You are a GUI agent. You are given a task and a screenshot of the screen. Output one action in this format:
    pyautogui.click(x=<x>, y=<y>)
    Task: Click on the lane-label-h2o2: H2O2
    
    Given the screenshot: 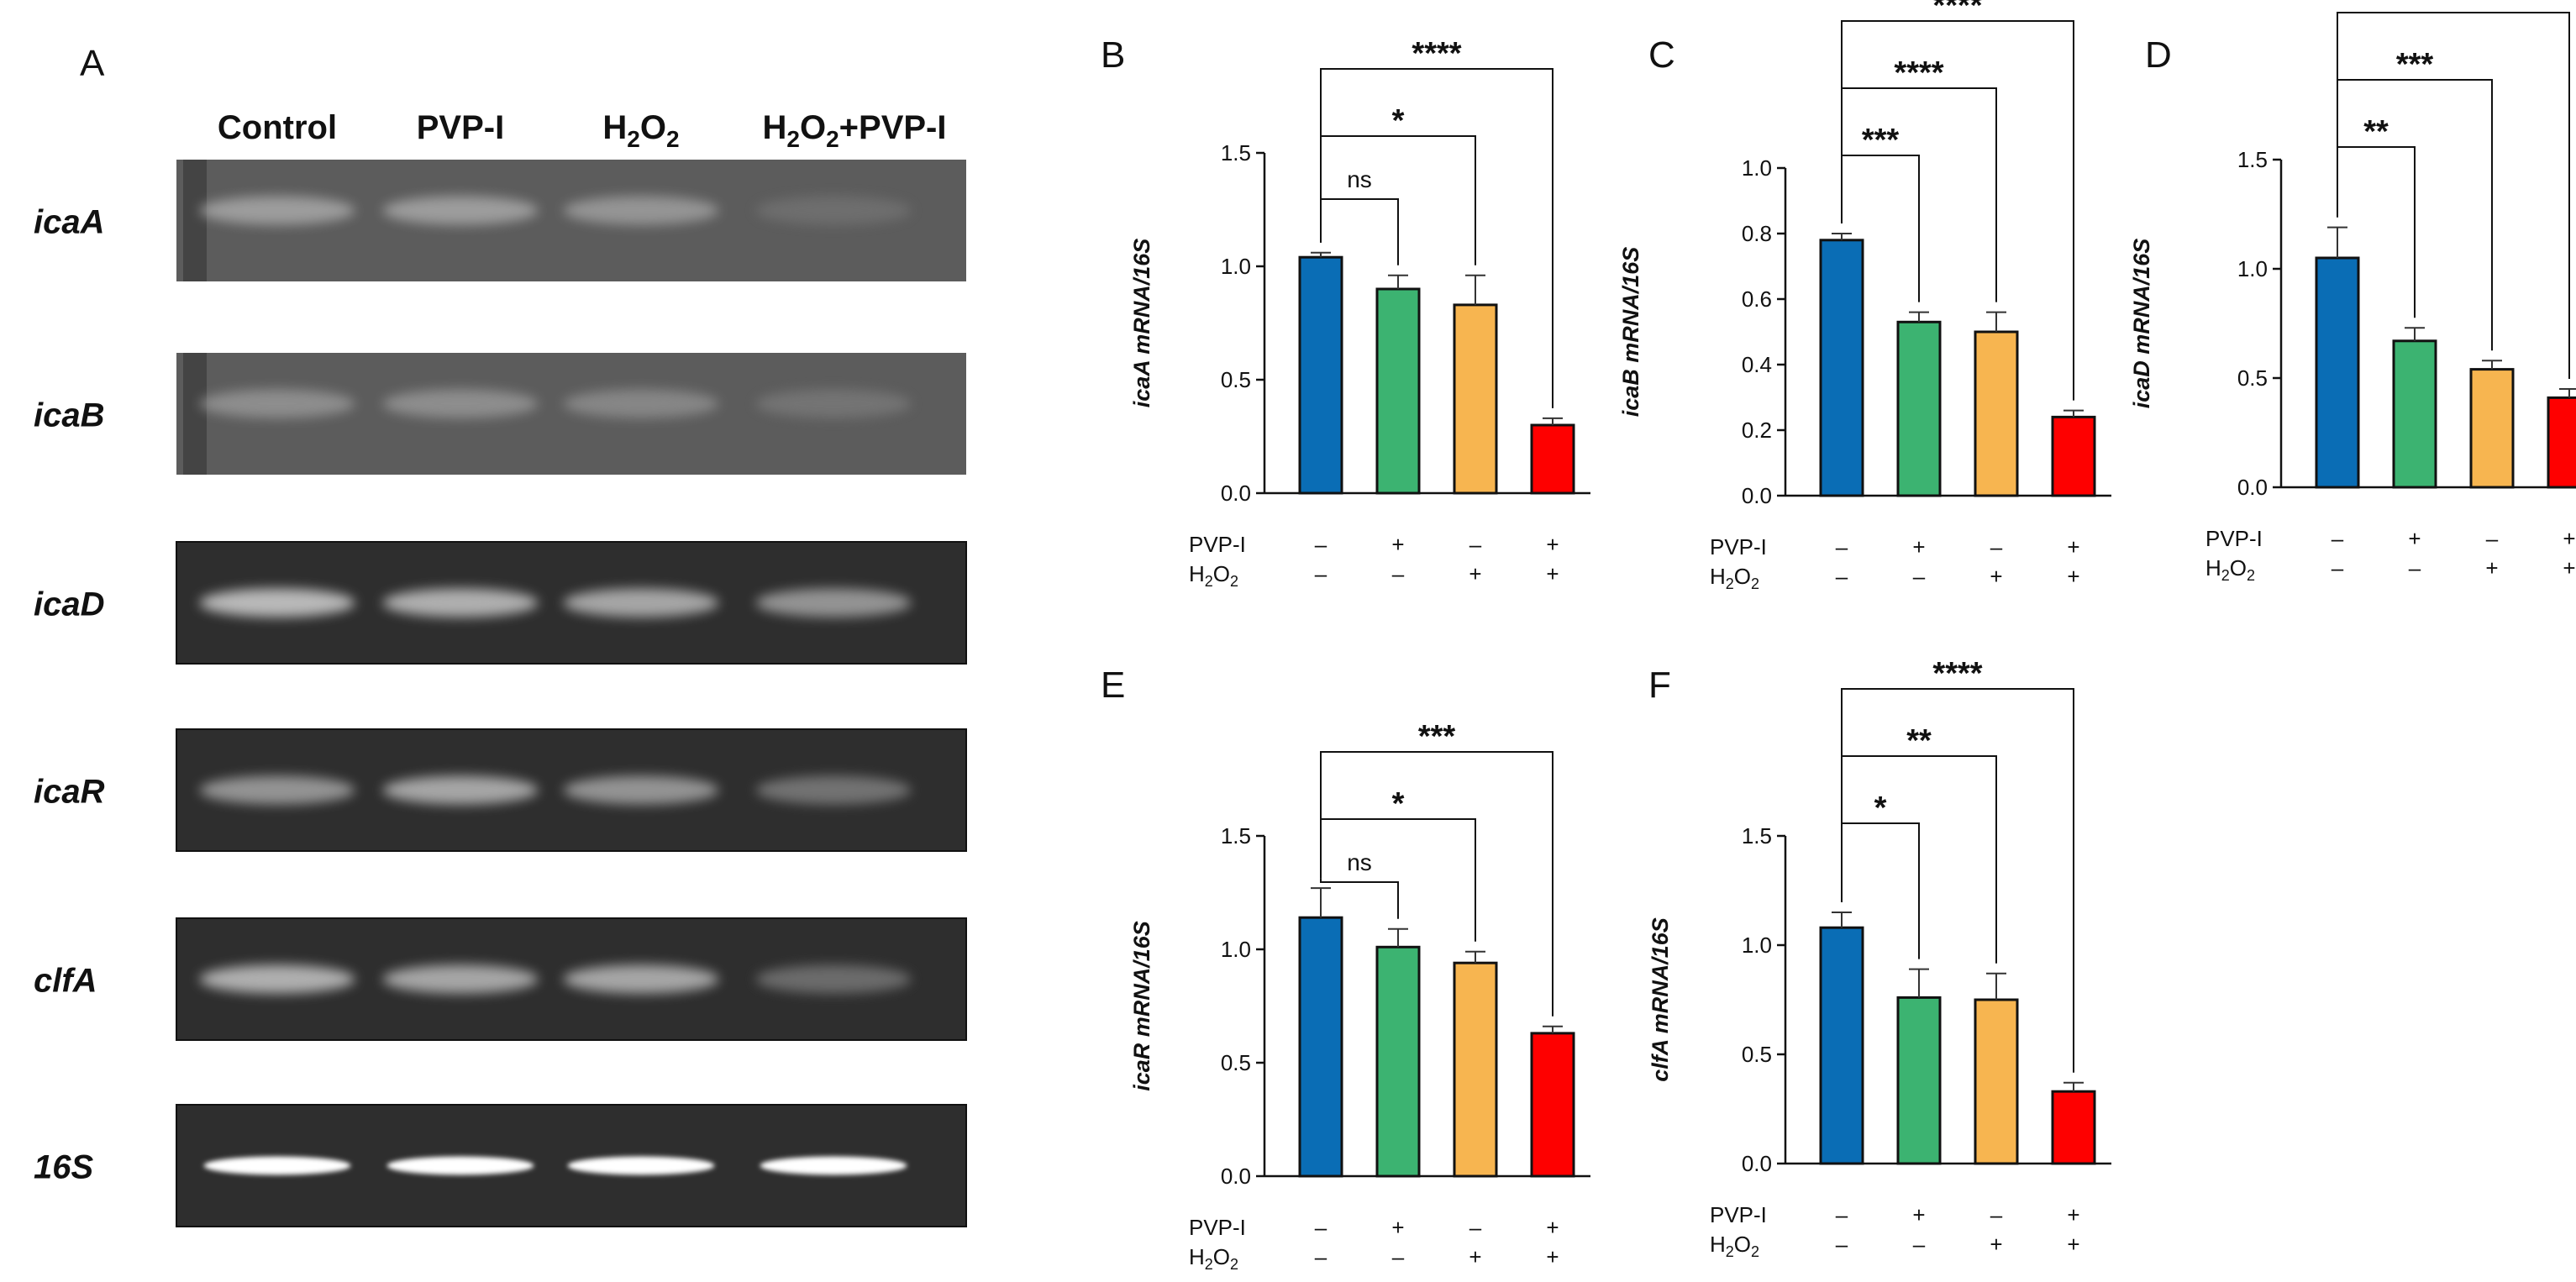 What is the action you would take?
    pyautogui.click(x=640, y=130)
    